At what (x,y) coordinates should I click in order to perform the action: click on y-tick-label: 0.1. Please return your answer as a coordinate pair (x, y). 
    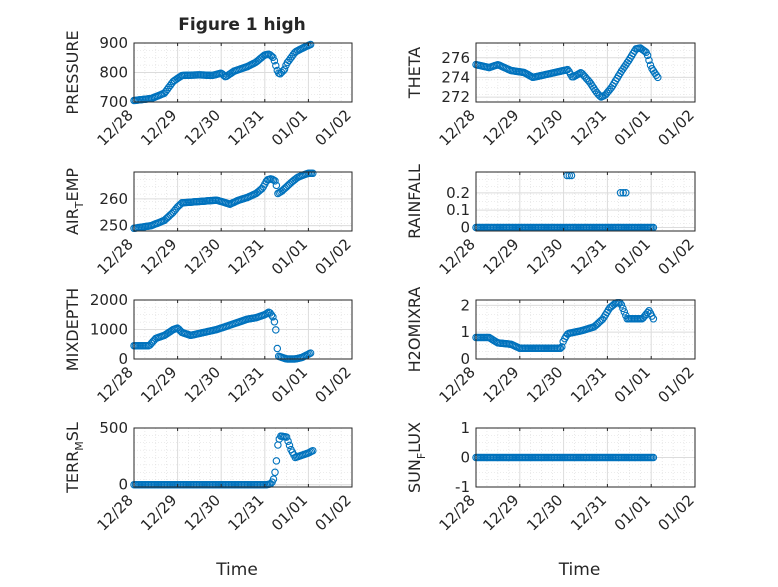
    Looking at the image, I should click on (458, 210).